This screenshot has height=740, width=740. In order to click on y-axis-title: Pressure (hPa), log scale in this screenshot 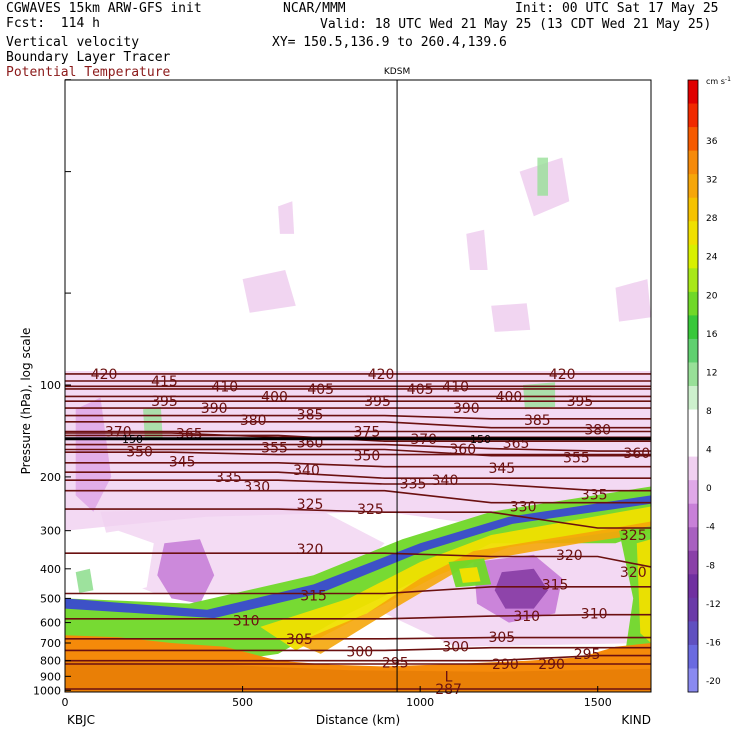, I will do `click(26, 401)`.